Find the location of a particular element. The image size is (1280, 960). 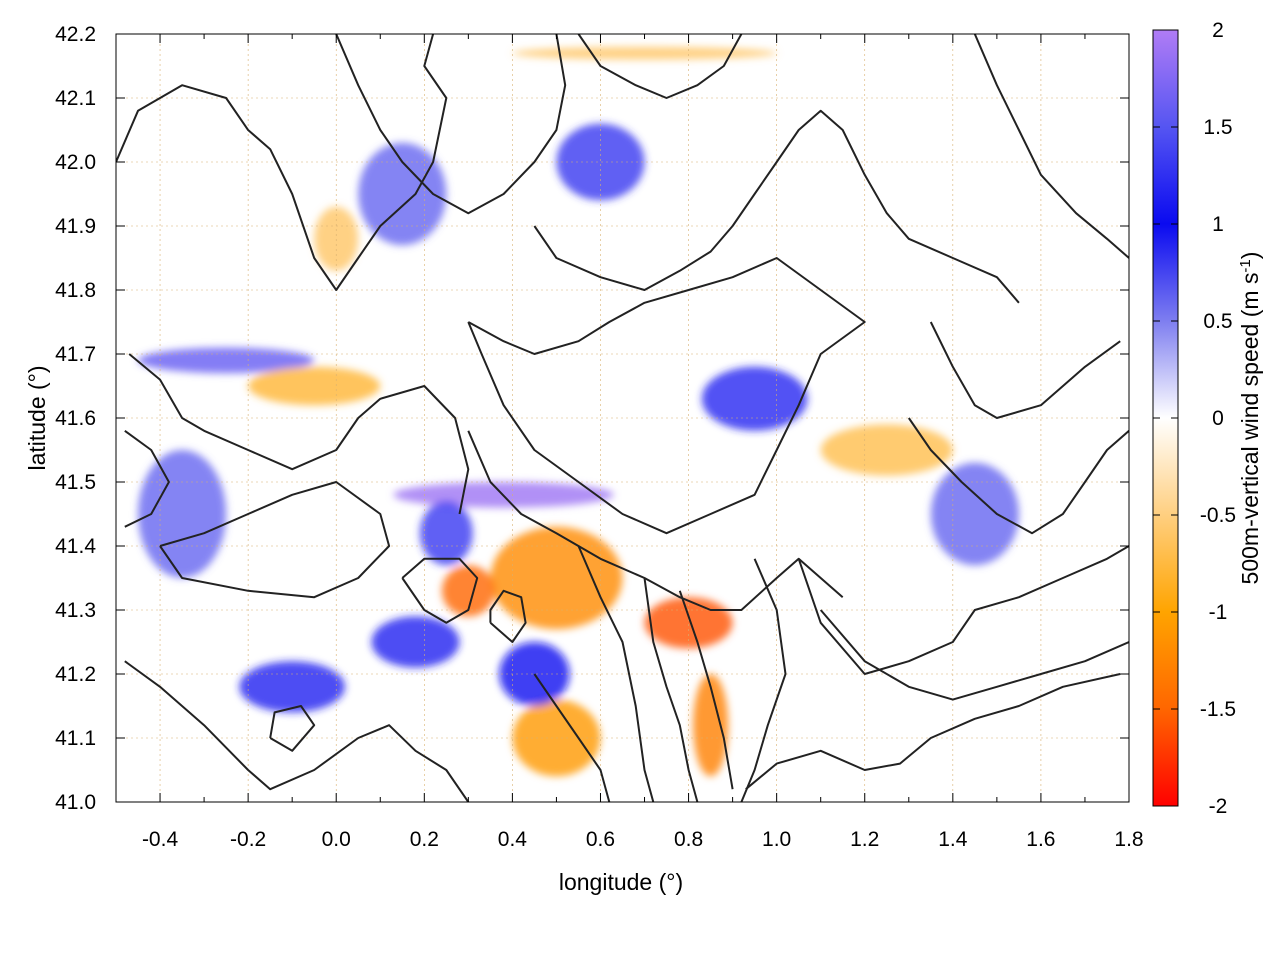

colorbar-label-sup: -1 is located at coordinates (1245, 265).